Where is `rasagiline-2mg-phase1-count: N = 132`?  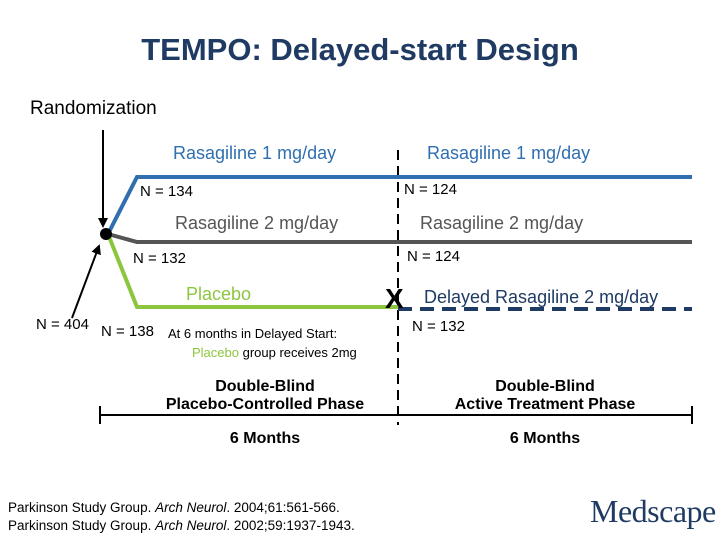 rasagiline-2mg-phase1-count: N = 132 is located at coordinates (159, 258).